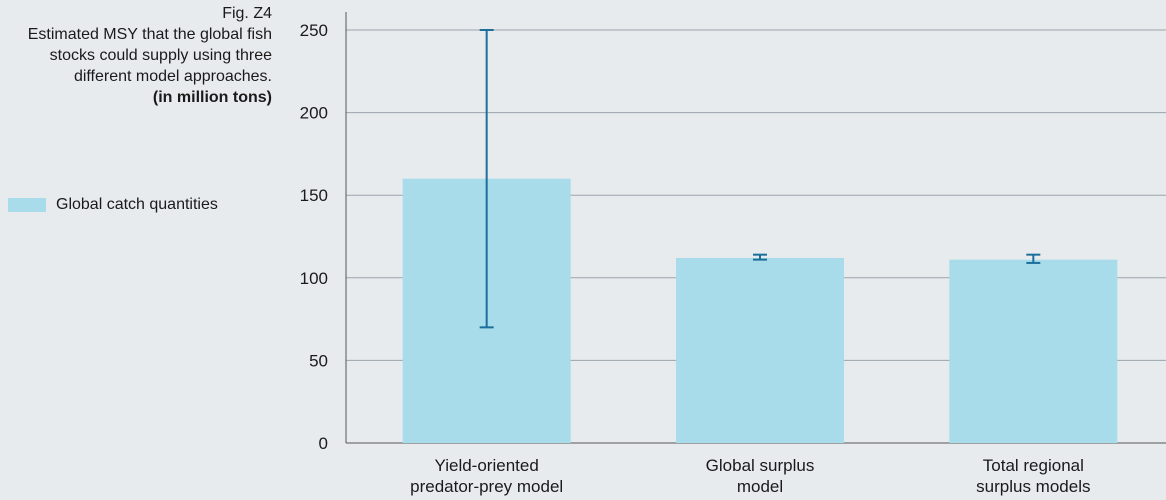  Describe the element at coordinates (247, 13) in the screenshot. I see `figure-number: Fig. Z4` at that location.